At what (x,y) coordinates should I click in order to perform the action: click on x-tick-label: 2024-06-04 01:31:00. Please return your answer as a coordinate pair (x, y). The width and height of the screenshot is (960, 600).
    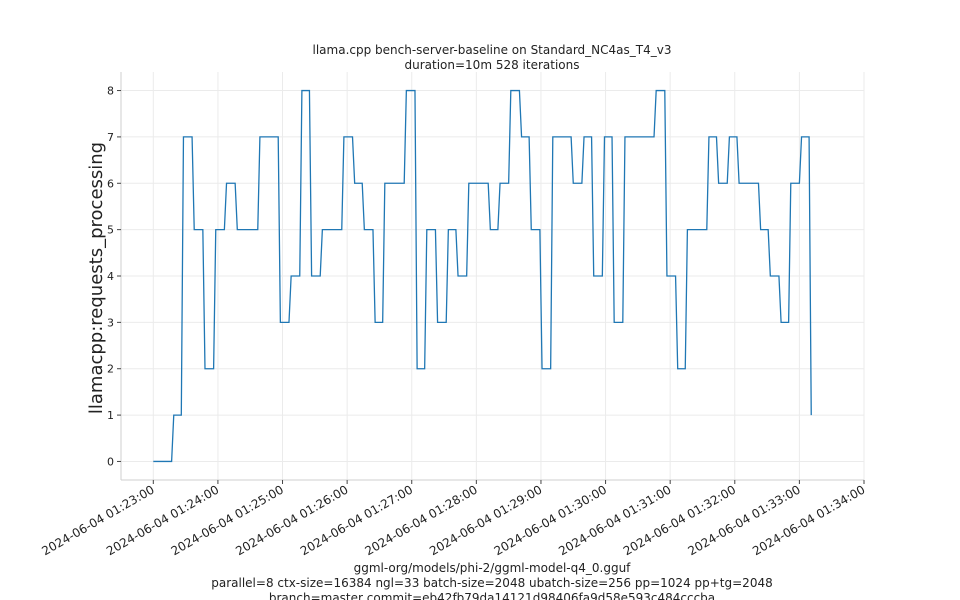
    Looking at the image, I should click on (614, 520).